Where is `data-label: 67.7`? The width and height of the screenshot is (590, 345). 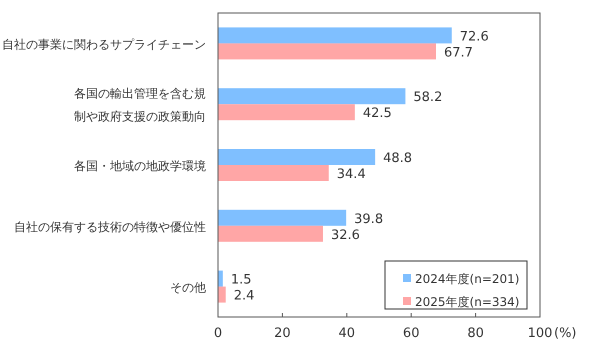 data-label: 67.7 is located at coordinates (458, 52).